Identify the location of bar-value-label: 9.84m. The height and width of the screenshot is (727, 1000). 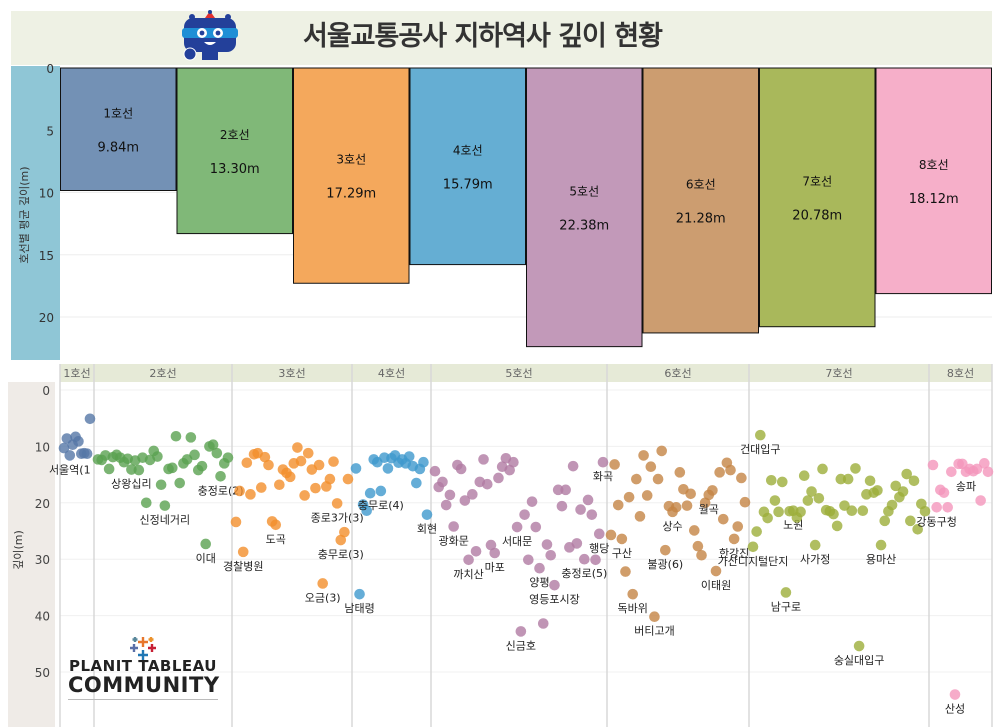
(118, 147).